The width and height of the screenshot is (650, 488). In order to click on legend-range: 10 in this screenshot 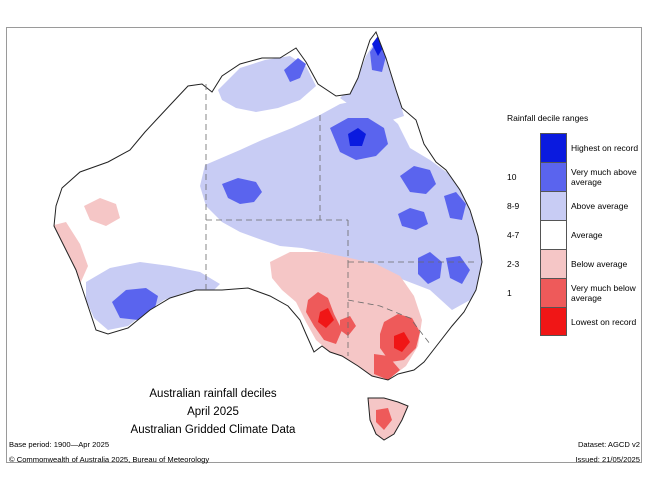, I will do `click(512, 176)`.